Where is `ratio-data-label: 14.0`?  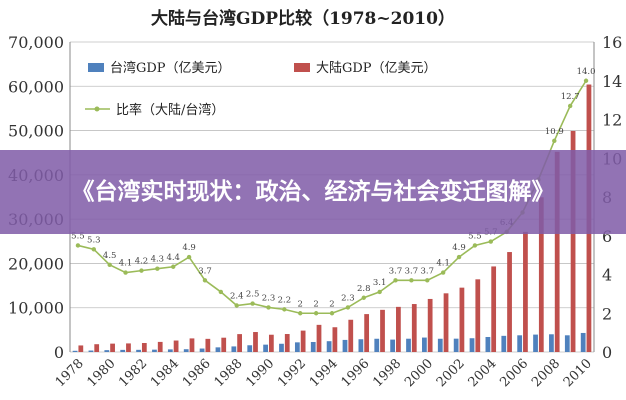
ratio-data-label: 14.0 is located at coordinates (586, 72).